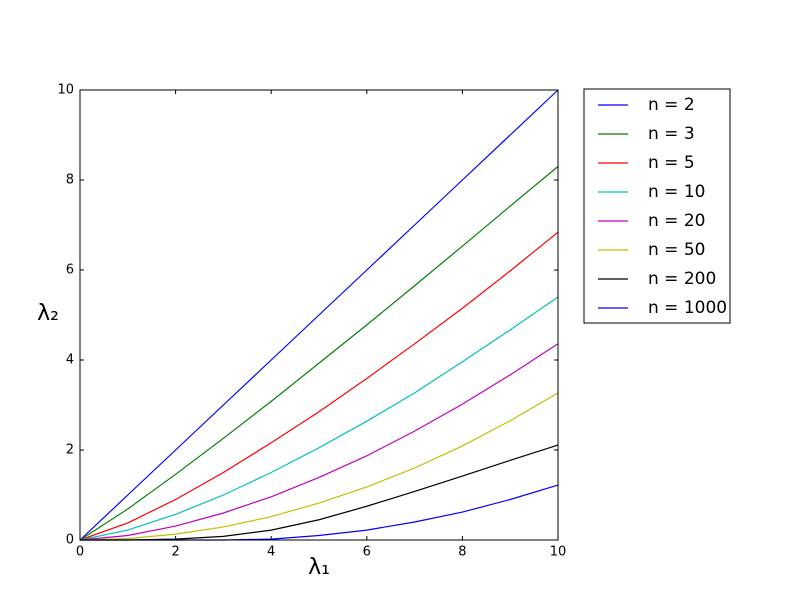 The width and height of the screenshot is (800, 600). Describe the element at coordinates (48, 313) in the screenshot. I see `y-axis-label: λ₂` at that location.